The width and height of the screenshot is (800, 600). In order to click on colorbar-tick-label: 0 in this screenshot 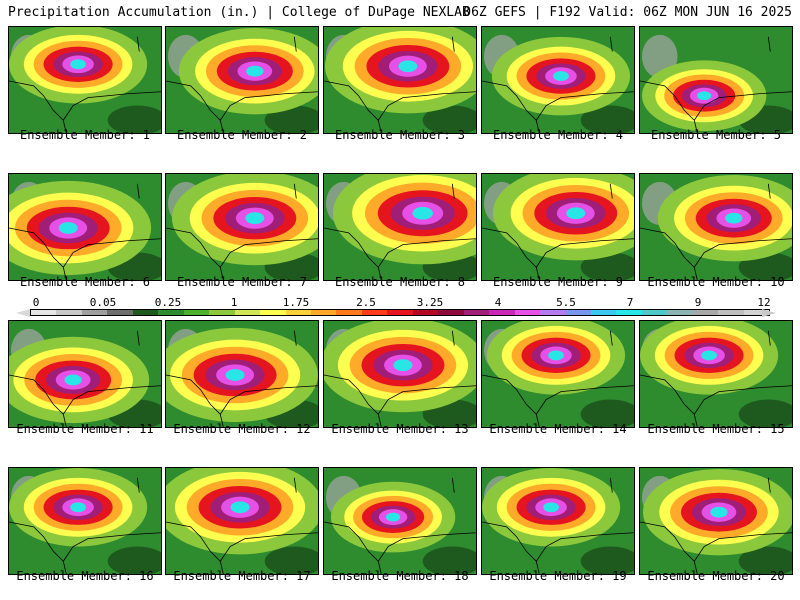, I will do `click(36, 302)`.